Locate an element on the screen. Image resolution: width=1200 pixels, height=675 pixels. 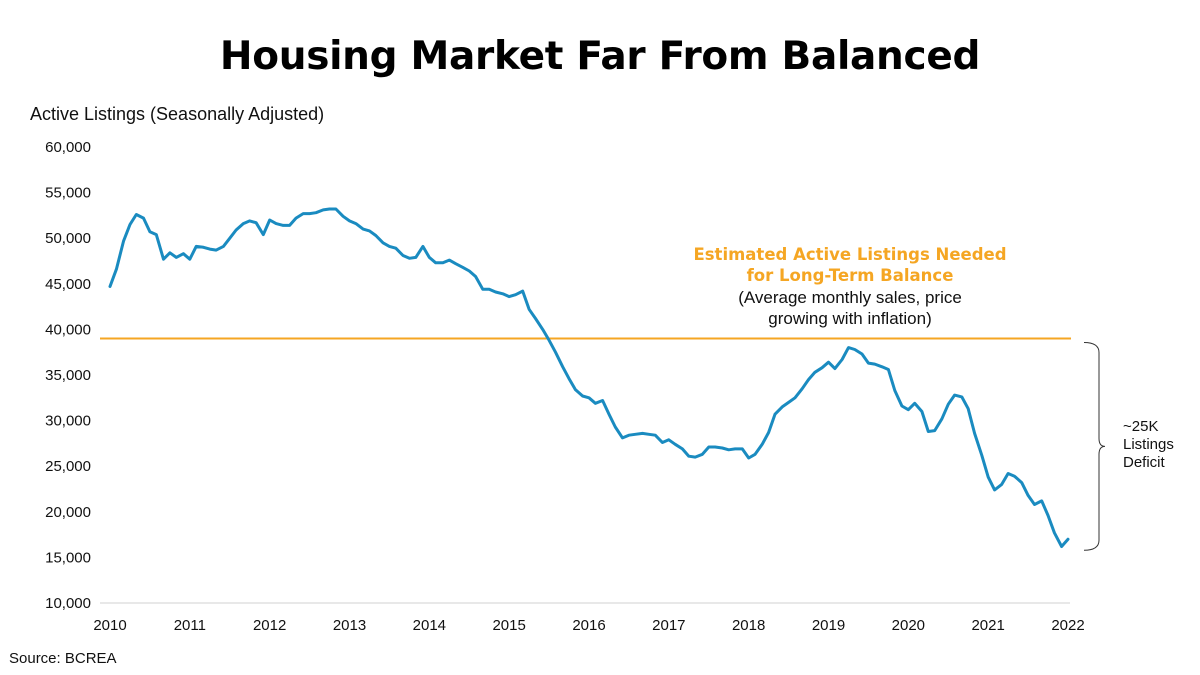
x-tick-label: 2021 is located at coordinates (987, 625).